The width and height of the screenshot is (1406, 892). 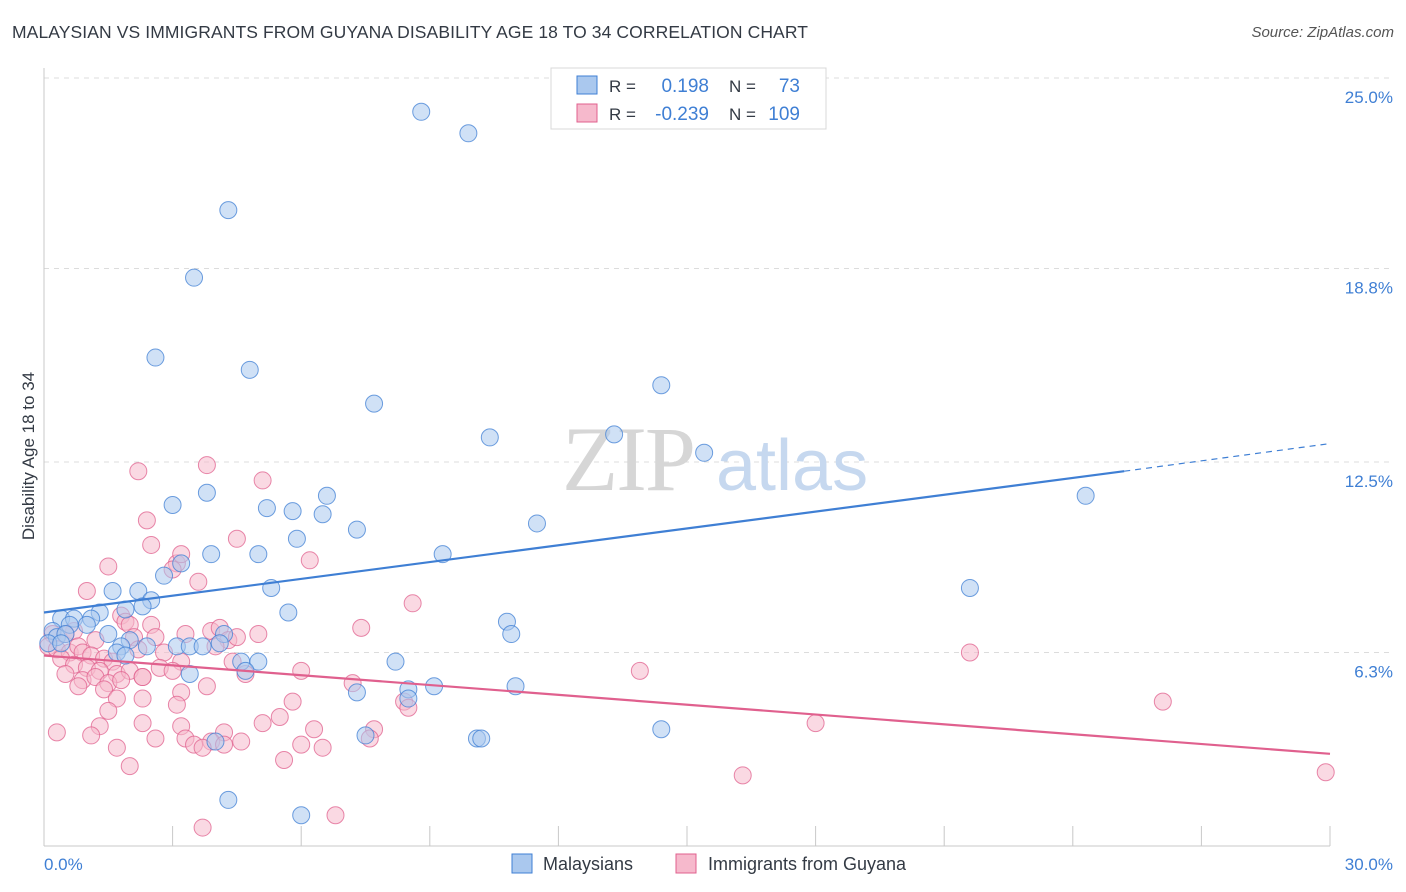 What do you see at coordinates (687, 704) in the screenshot?
I see `trend-line-guyana` at bounding box center [687, 704].